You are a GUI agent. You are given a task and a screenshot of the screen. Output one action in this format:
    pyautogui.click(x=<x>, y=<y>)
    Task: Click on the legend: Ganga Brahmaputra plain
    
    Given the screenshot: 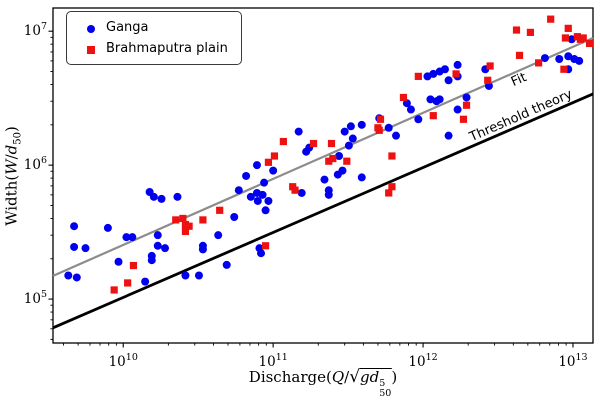 What is the action you would take?
    pyautogui.click(x=154, y=38)
    